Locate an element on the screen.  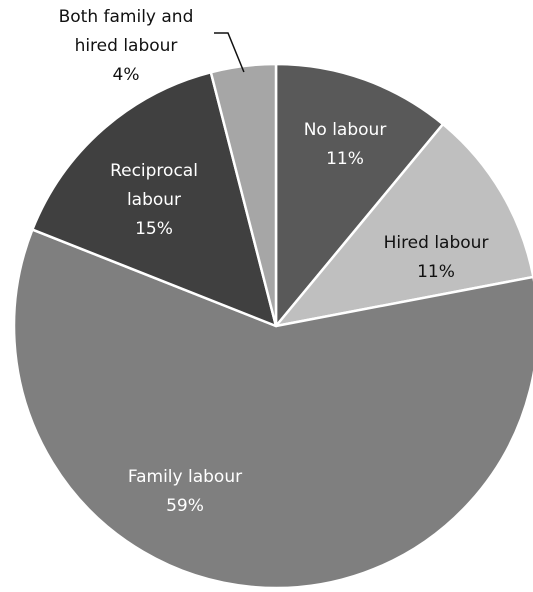
data-label-category-both-family-and-hired-labour: Both family and is located at coordinates (126, 17).